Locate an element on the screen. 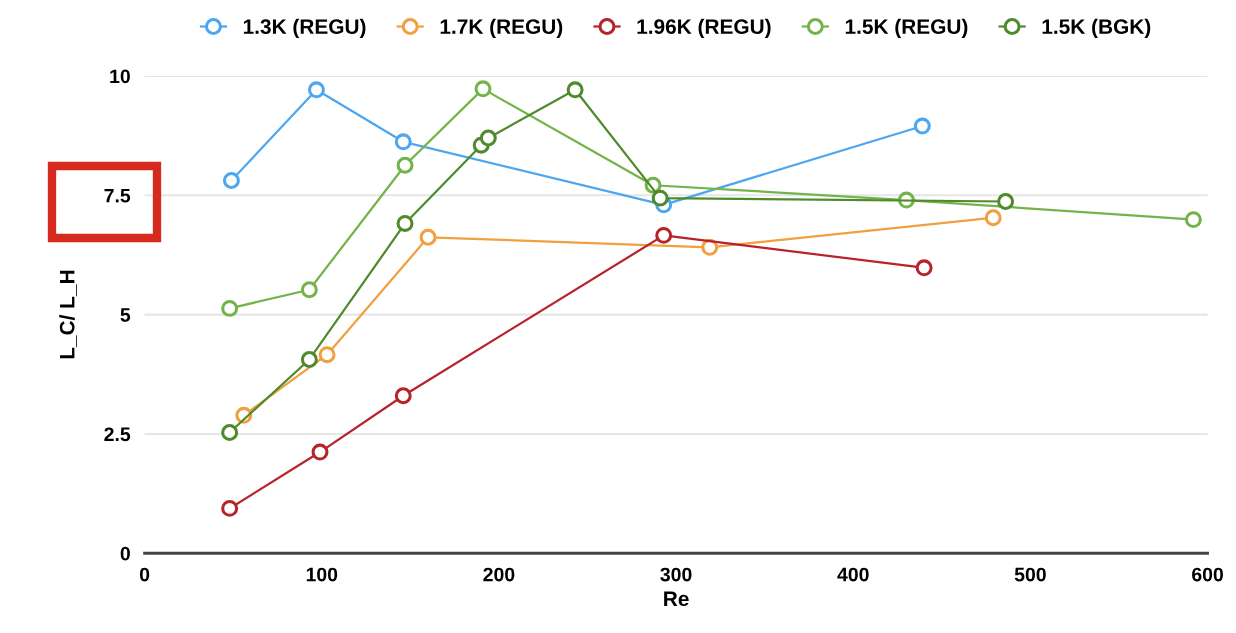 The width and height of the screenshot is (1236, 633). legend-label: 1.3K (REGU) is located at coordinates (304, 28).